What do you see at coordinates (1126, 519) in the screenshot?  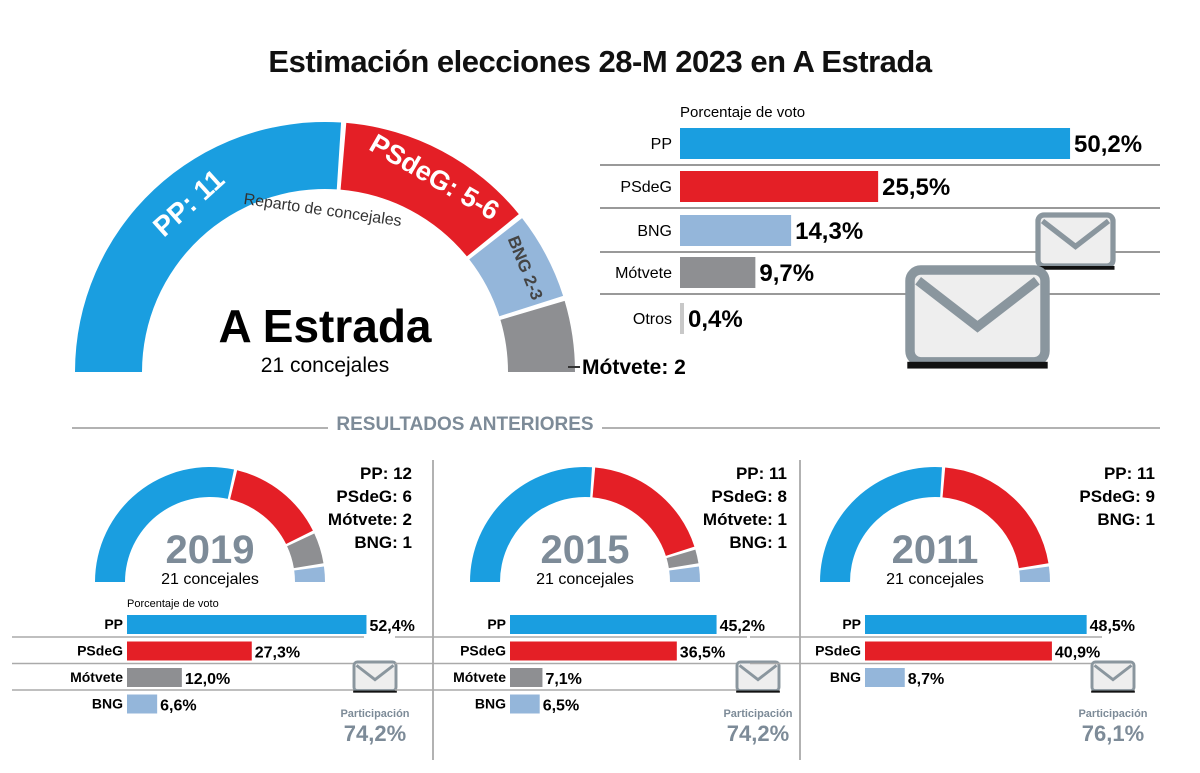 I see `panel-2011-seats-2: BNG: 1` at bounding box center [1126, 519].